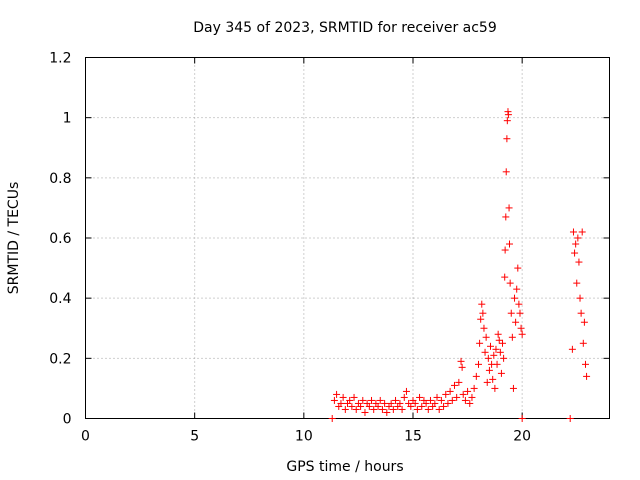  Describe the element at coordinates (194, 437) in the screenshot. I see `x-tick-label: 5` at that location.